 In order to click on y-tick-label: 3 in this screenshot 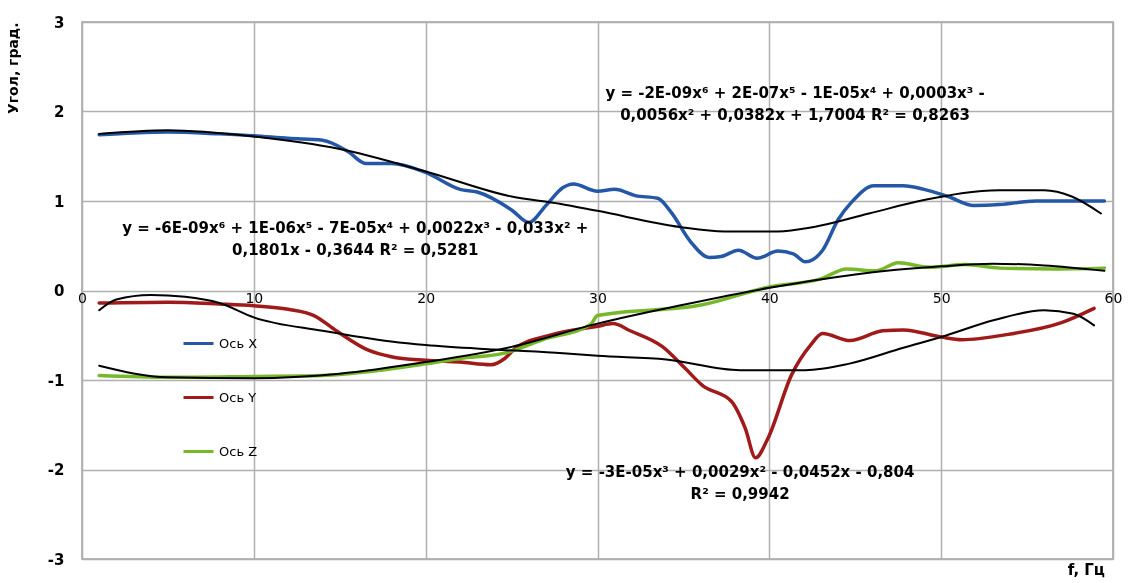, I will do `click(59, 22)`.